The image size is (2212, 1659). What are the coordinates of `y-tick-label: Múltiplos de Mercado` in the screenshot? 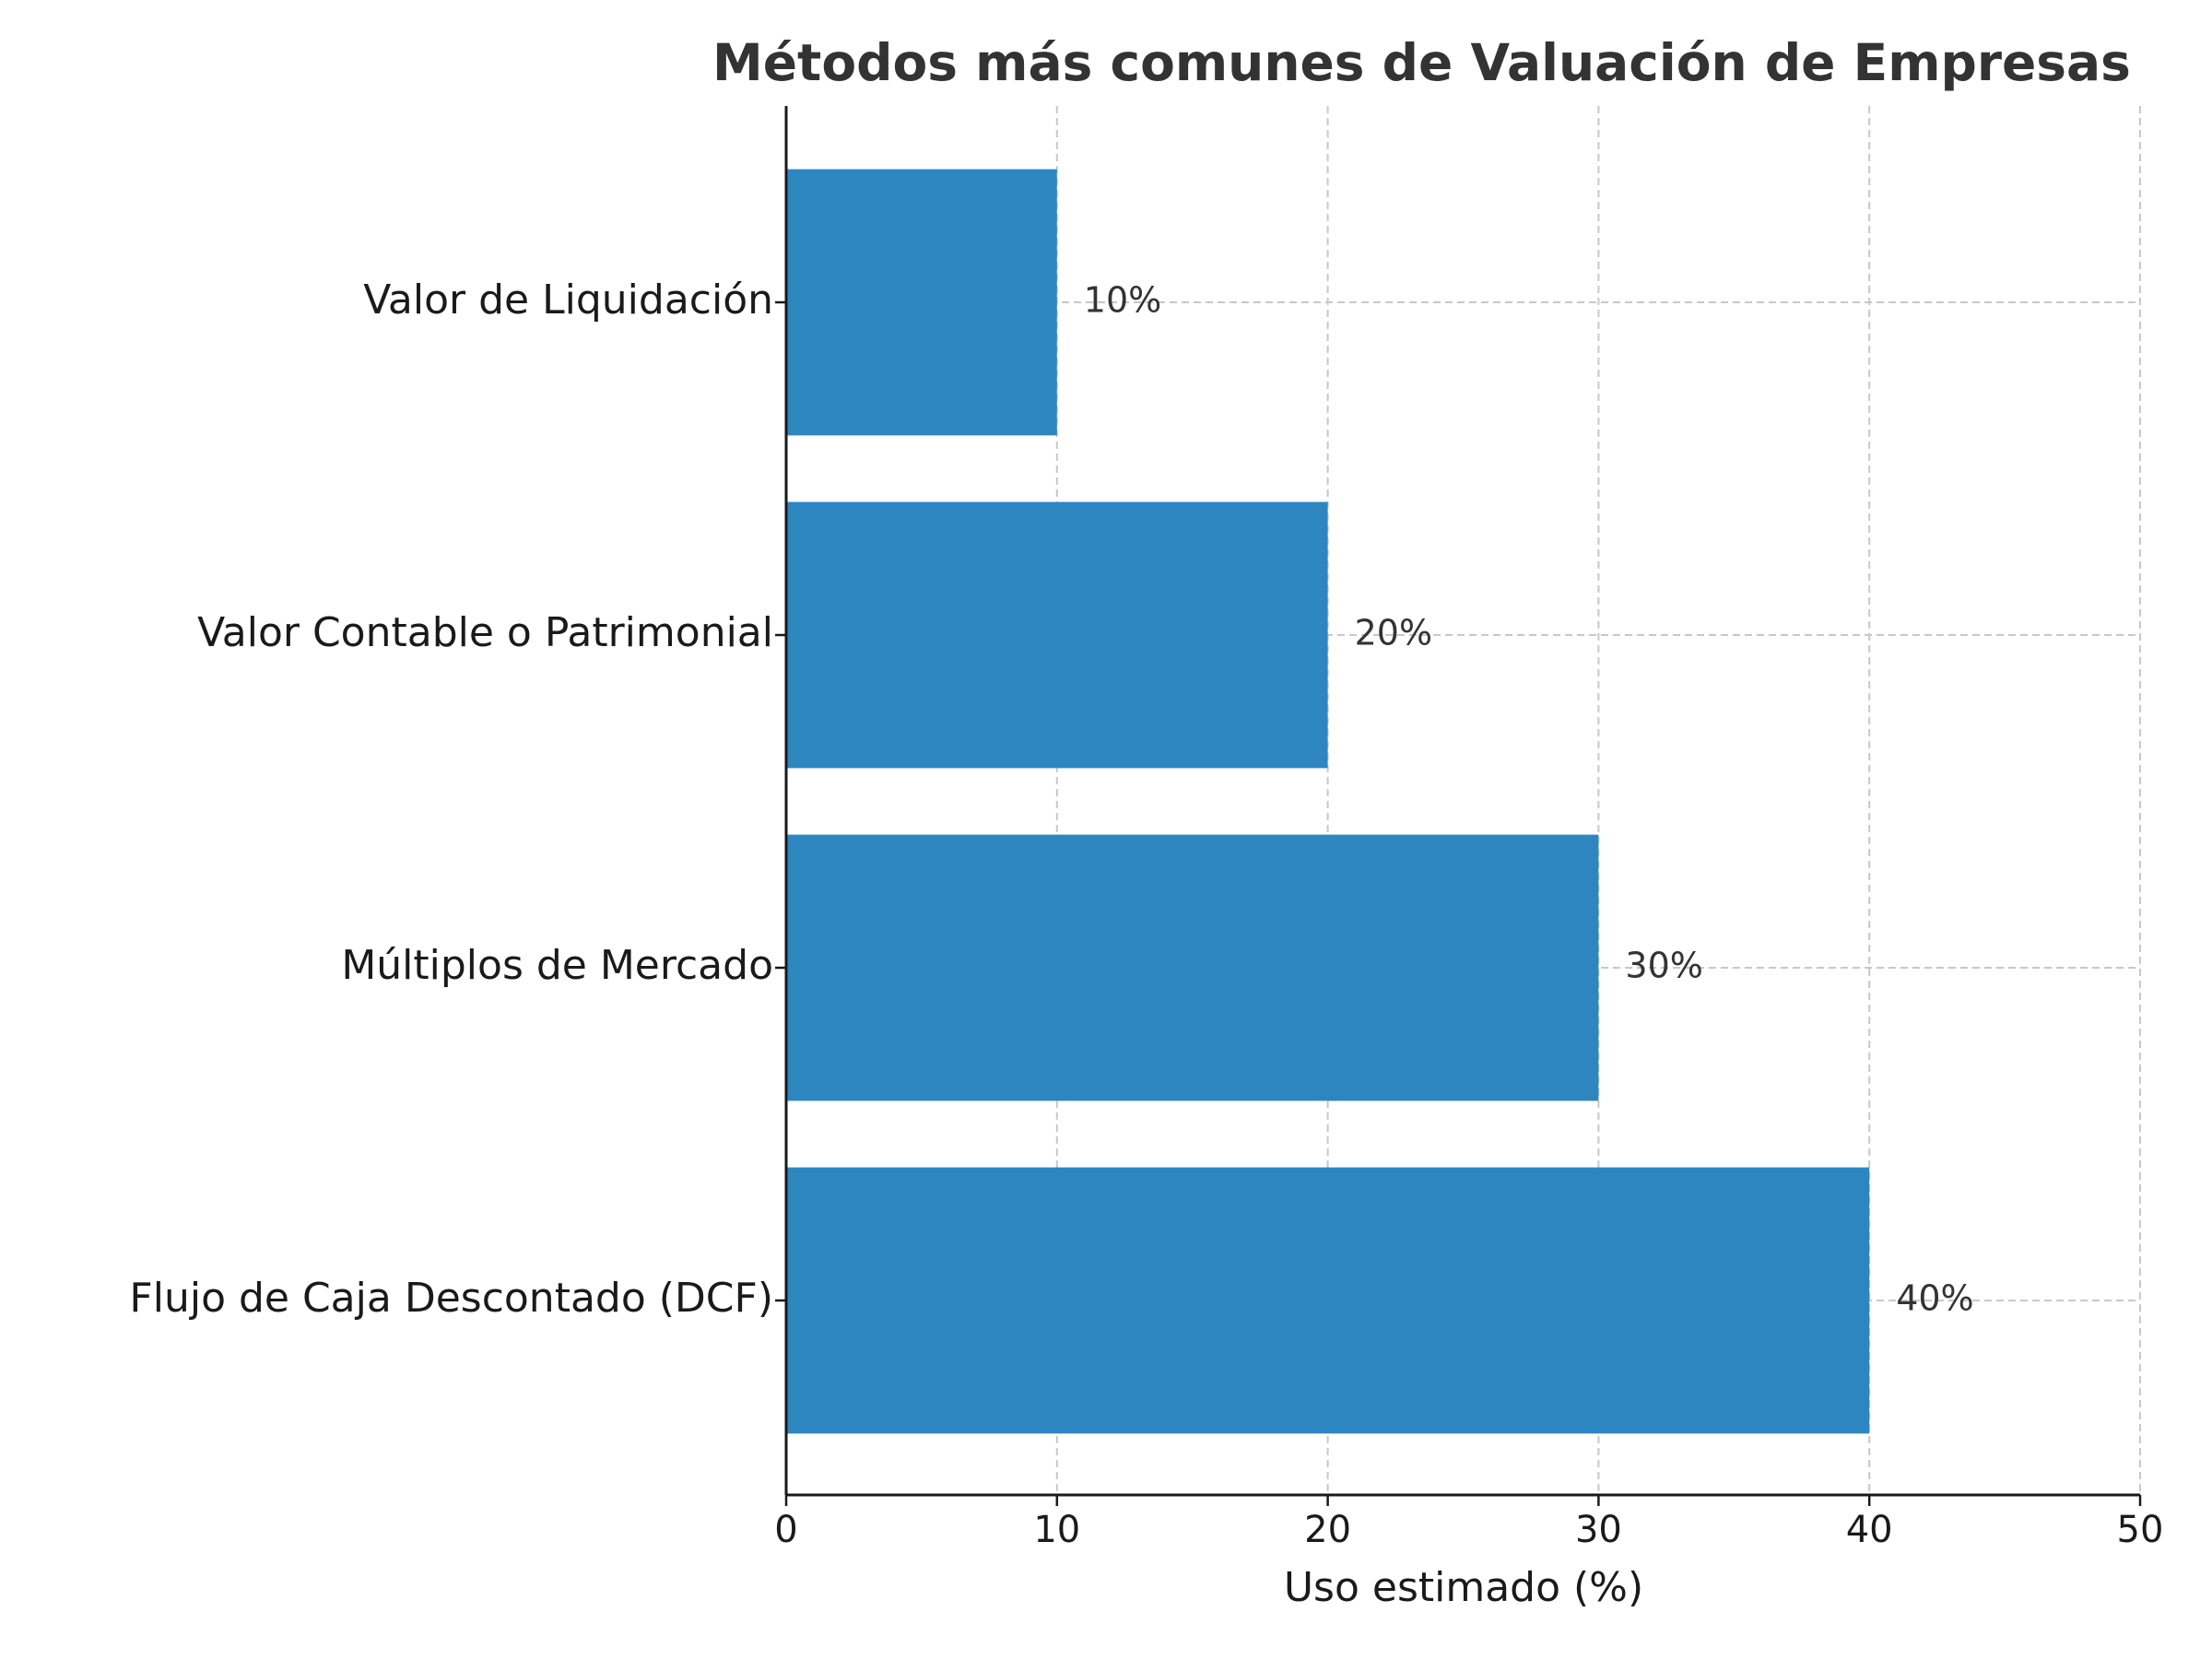 It's located at (557, 965).